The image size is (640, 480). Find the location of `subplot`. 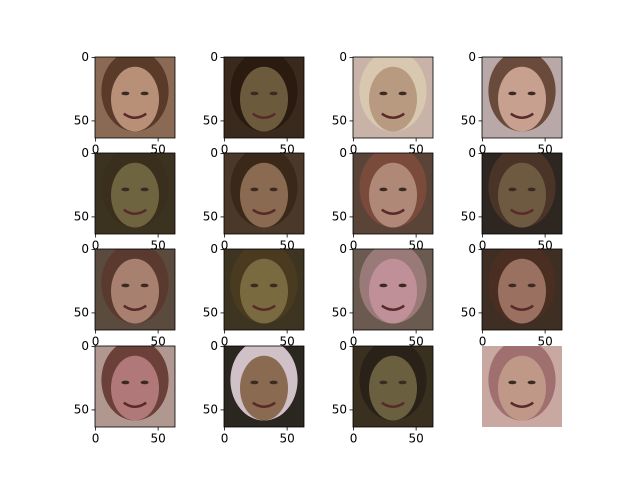

subplot is located at coordinates (522, 386).